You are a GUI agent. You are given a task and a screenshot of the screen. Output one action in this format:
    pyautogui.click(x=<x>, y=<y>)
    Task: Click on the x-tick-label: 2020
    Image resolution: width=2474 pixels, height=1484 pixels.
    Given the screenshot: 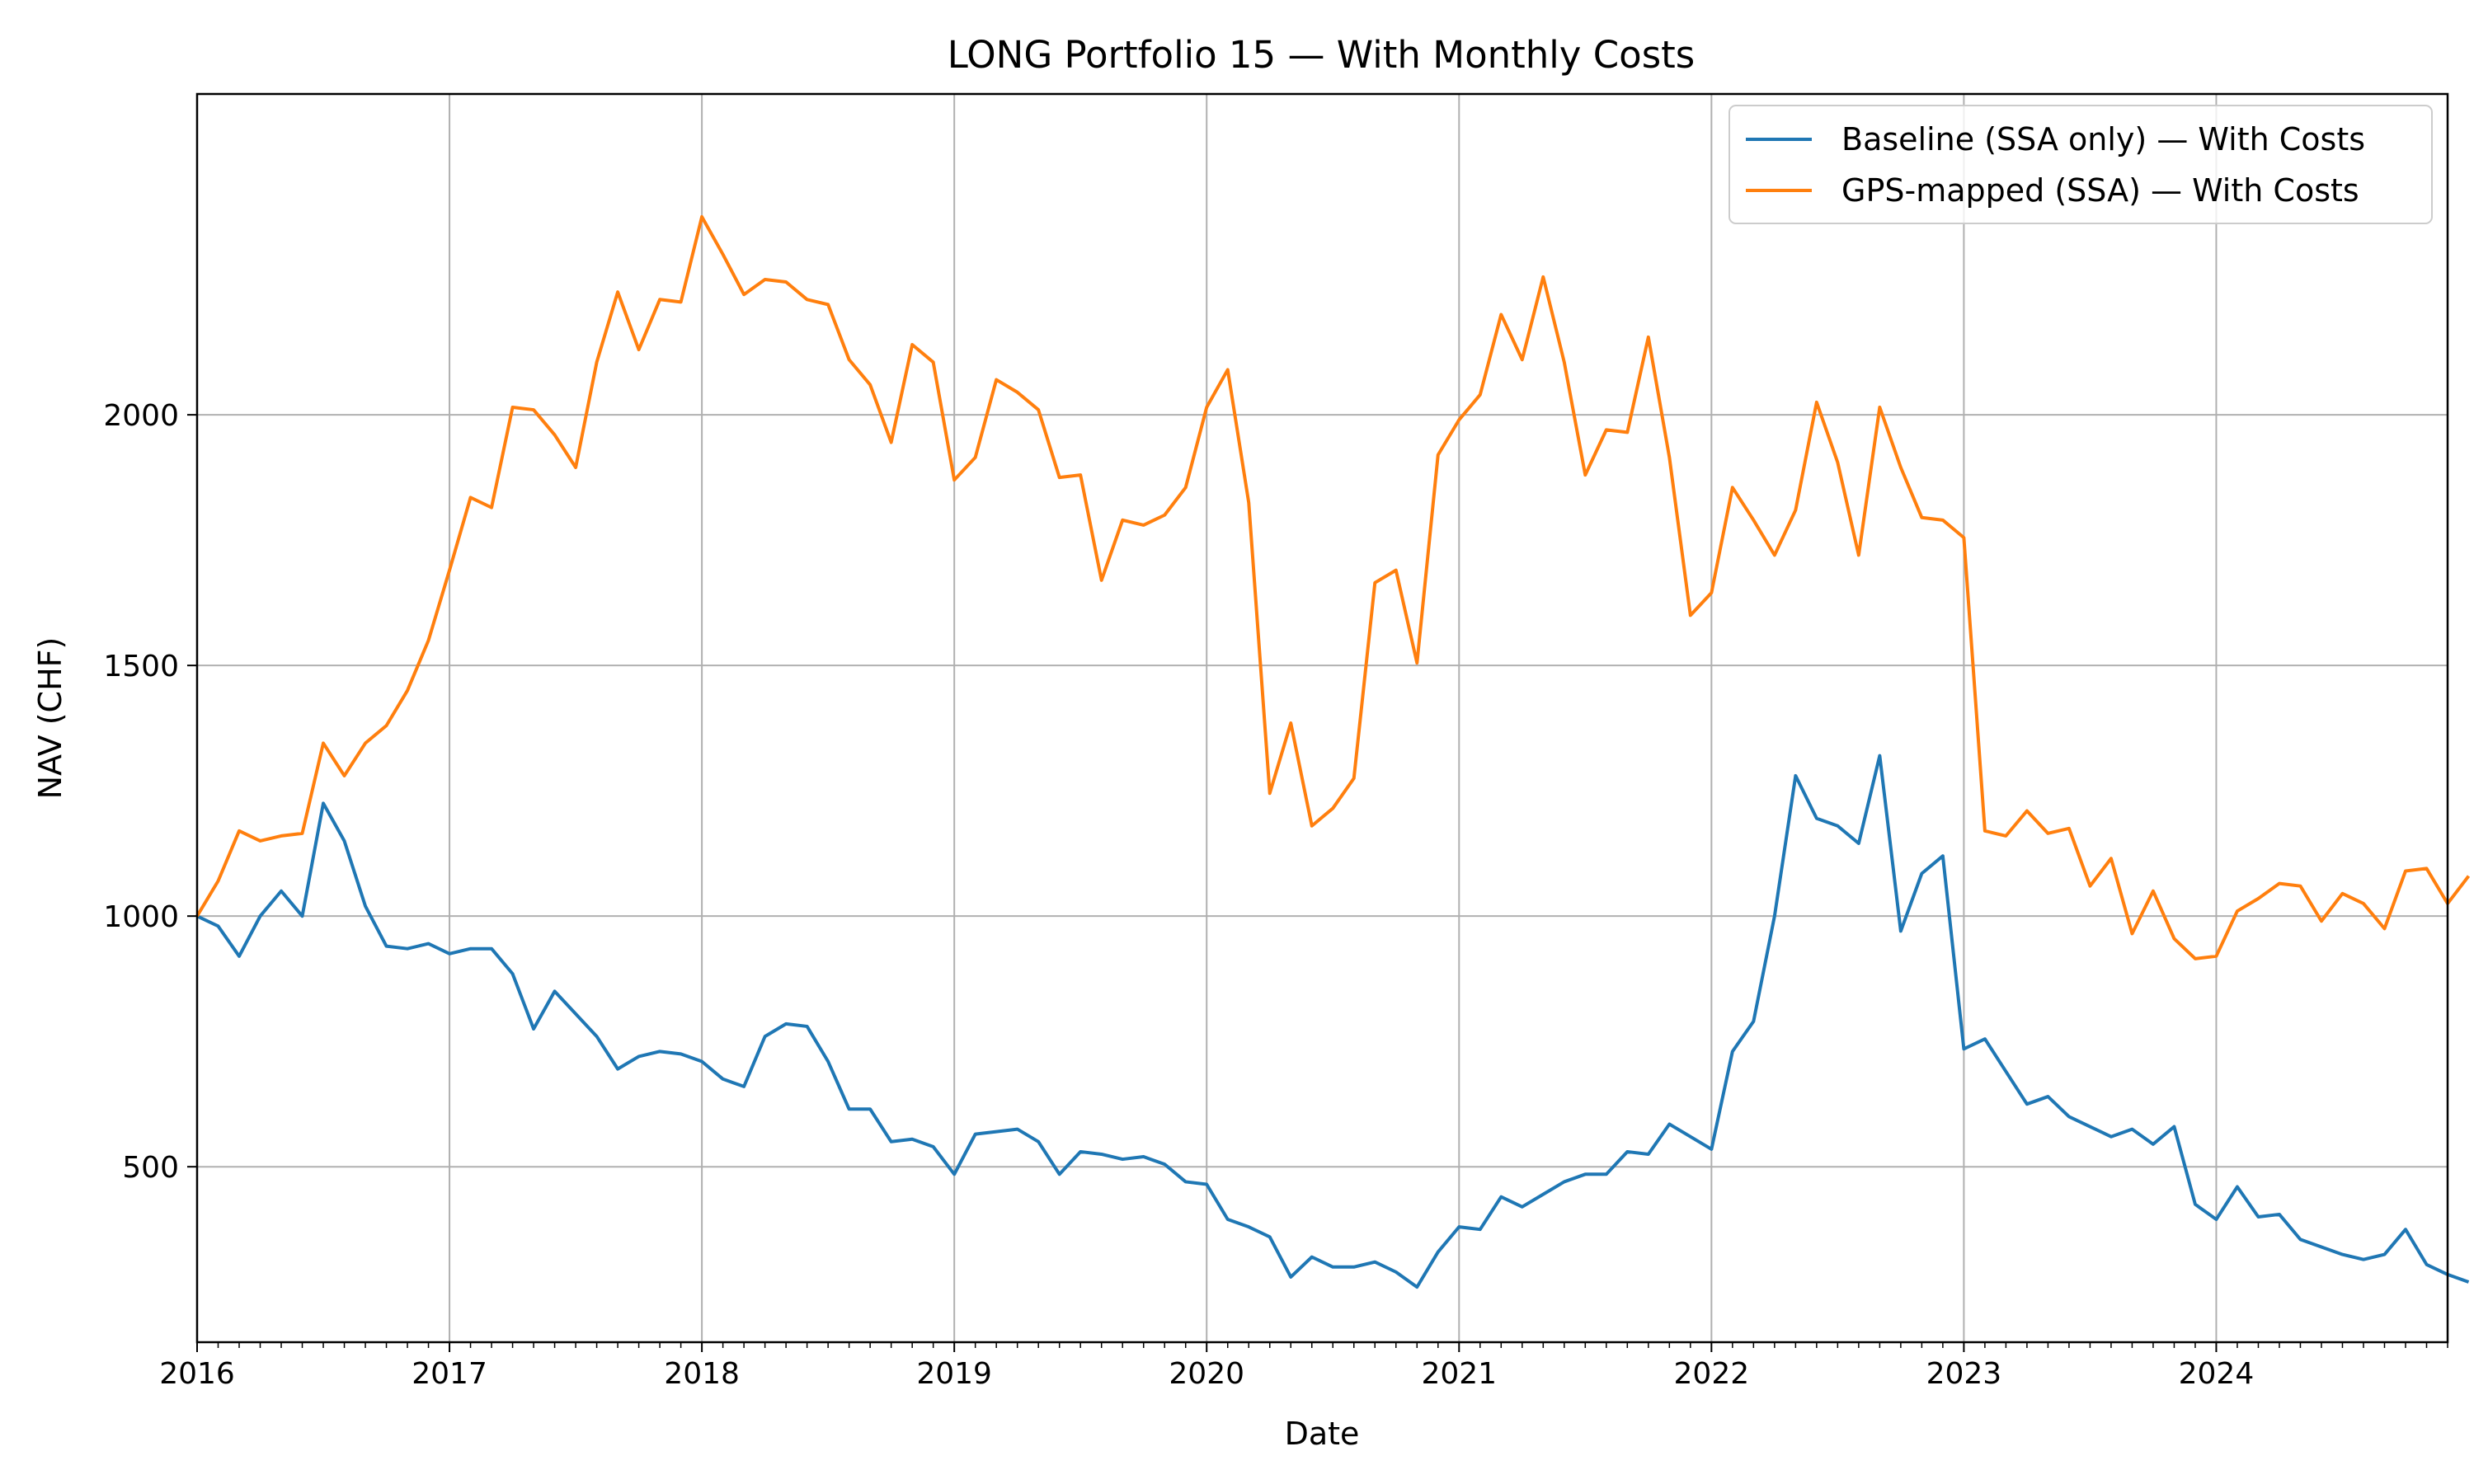 What is the action you would take?
    pyautogui.click(x=1206, y=1374)
    